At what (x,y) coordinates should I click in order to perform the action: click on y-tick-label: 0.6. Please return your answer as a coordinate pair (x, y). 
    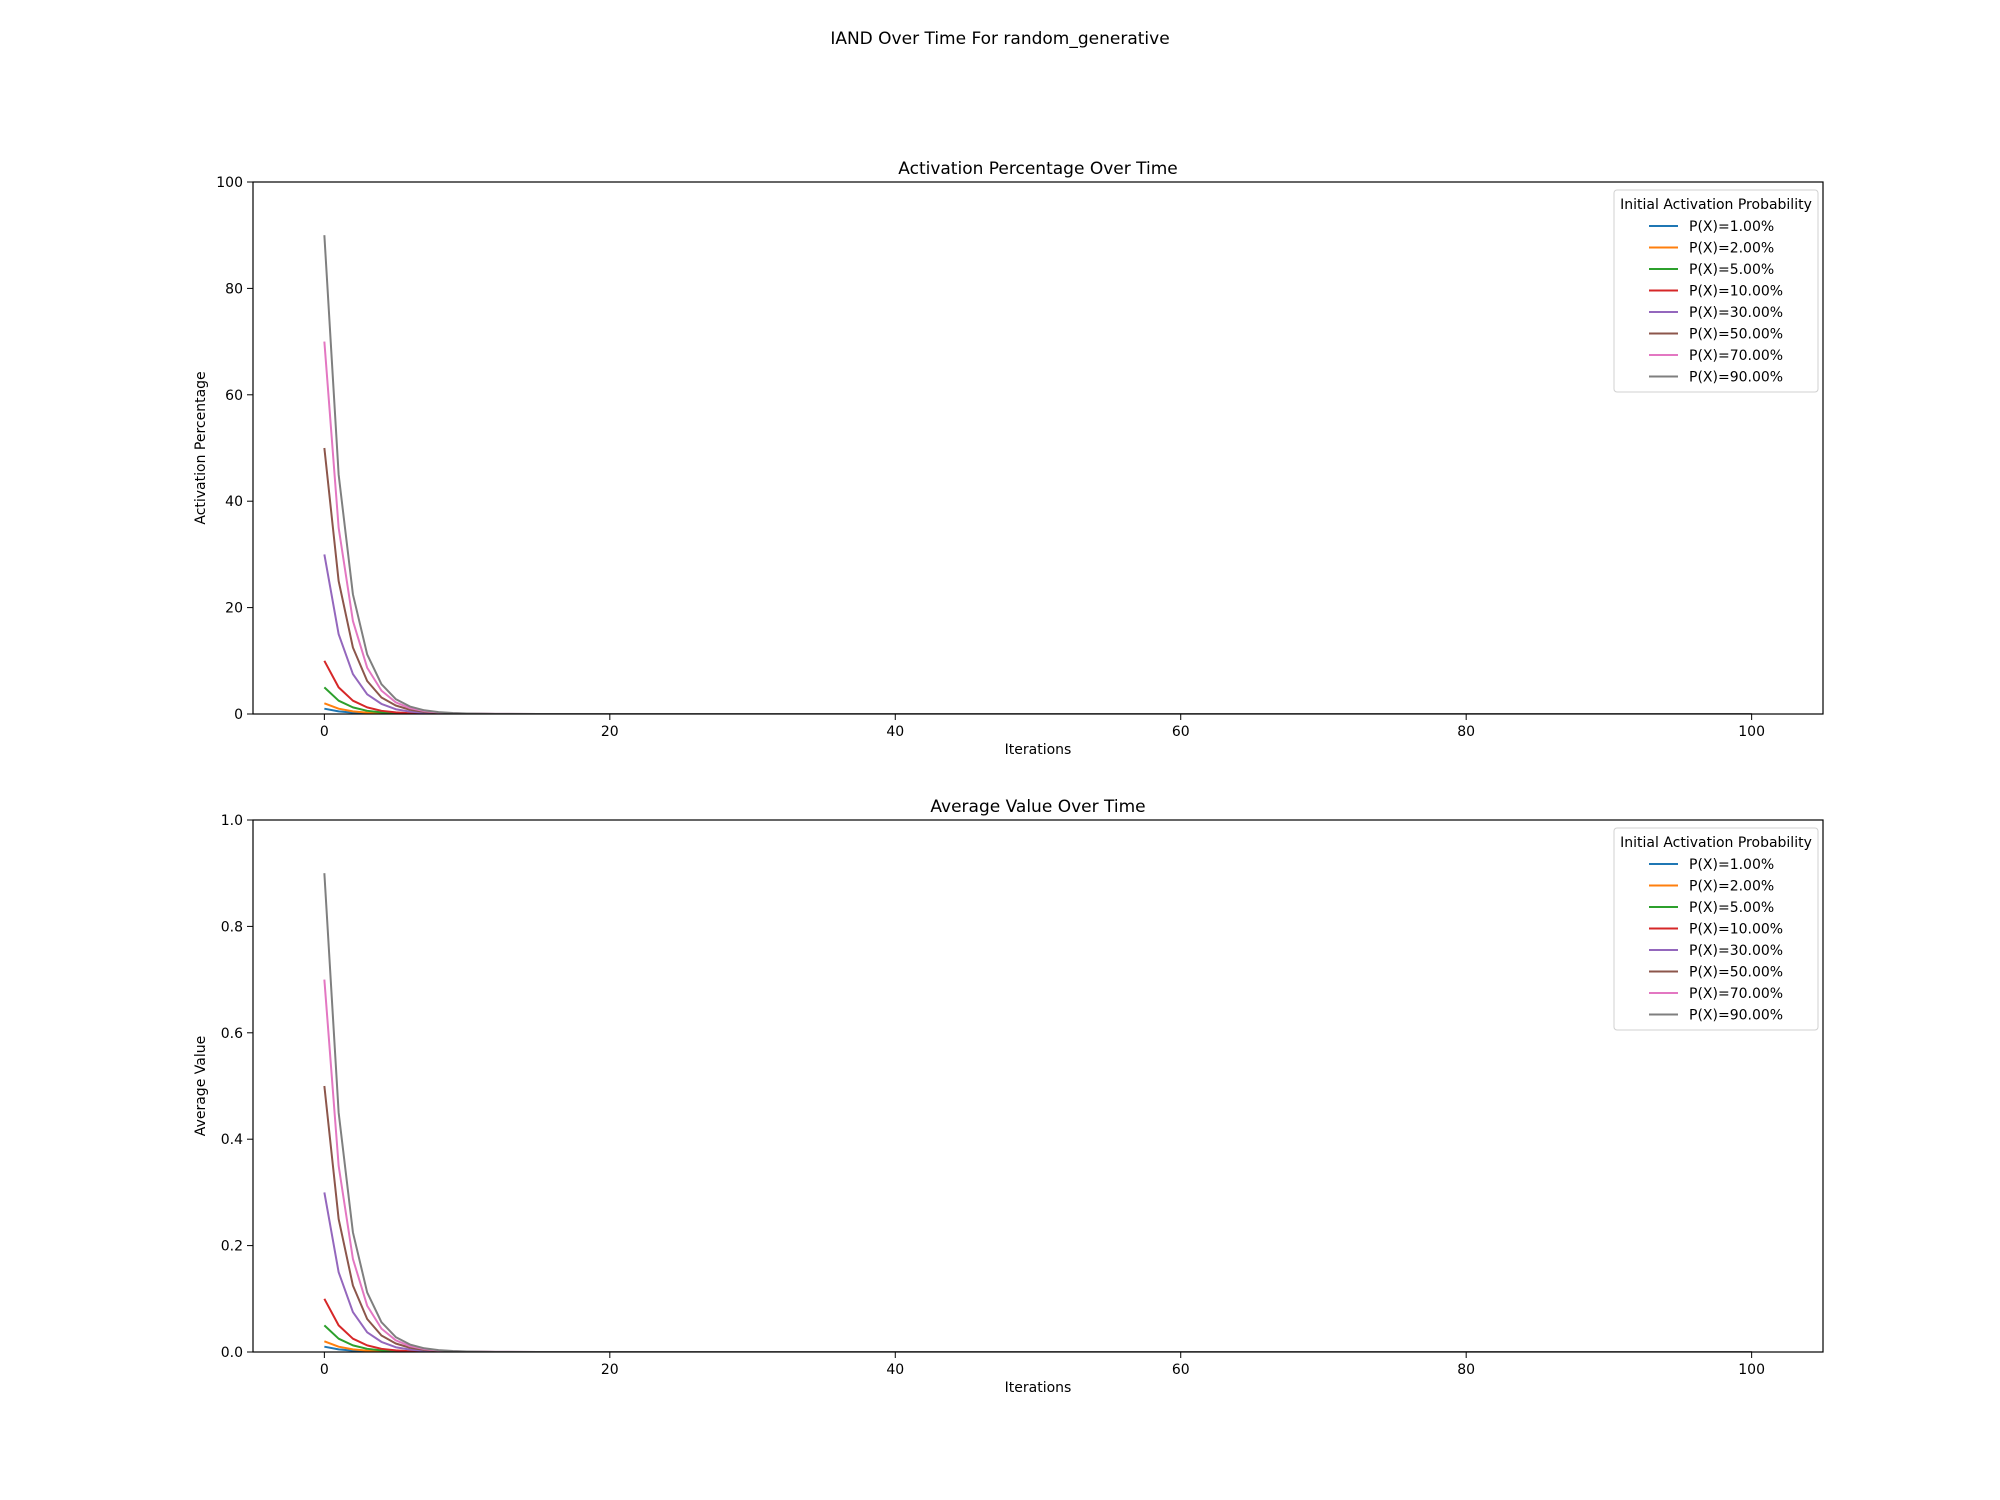
    Looking at the image, I should click on (232, 1034).